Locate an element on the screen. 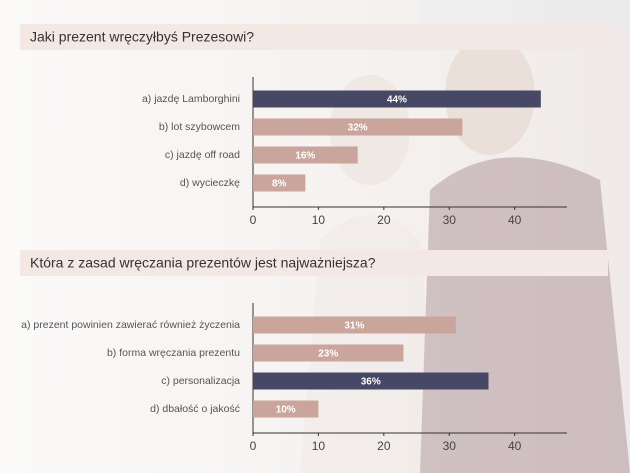 The width and height of the screenshot is (630, 473). value-label: 10% is located at coordinates (286, 410).